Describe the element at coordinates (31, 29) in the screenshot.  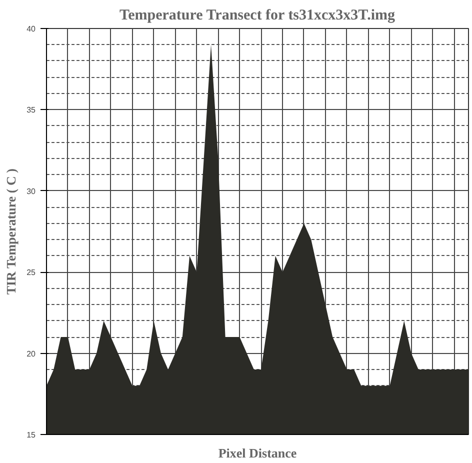
I see `y-tick-label: 40` at that location.